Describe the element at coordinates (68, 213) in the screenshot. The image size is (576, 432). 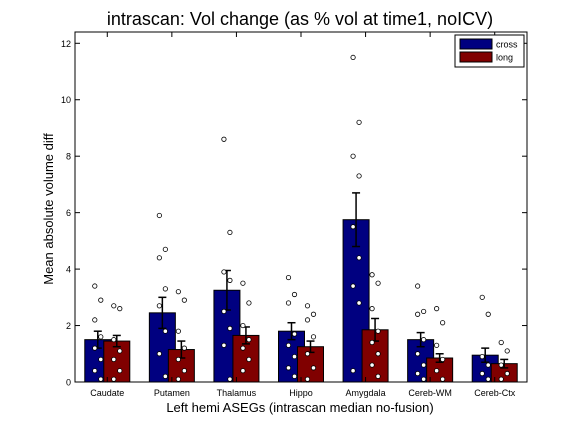
I see `y-tick-label: 6` at that location.